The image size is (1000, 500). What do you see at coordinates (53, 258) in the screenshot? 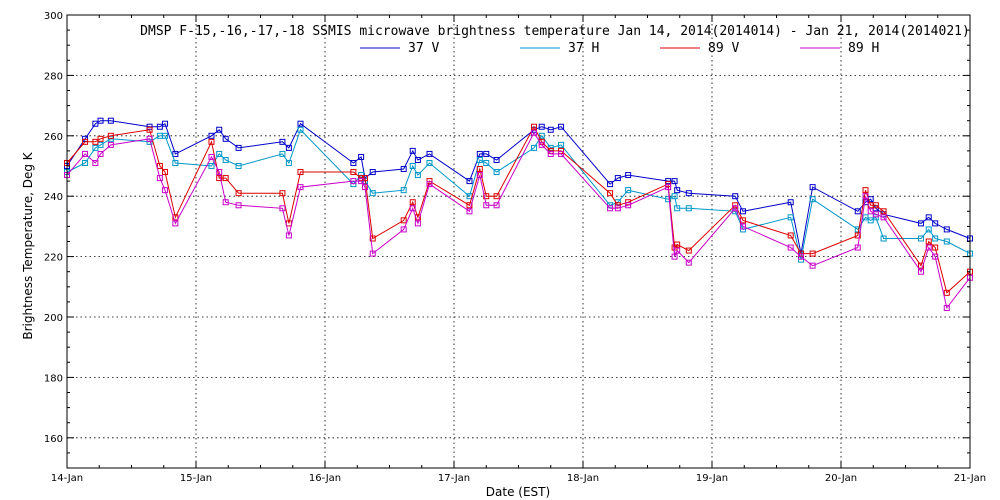
I see `y-tick-label: 220` at bounding box center [53, 258].